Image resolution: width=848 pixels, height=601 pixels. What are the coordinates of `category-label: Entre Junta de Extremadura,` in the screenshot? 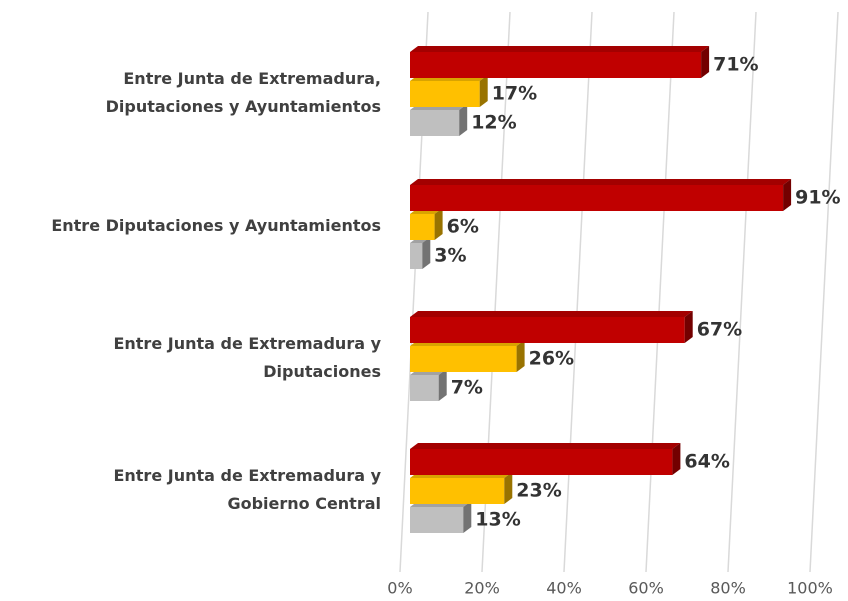 It's located at (252, 78).